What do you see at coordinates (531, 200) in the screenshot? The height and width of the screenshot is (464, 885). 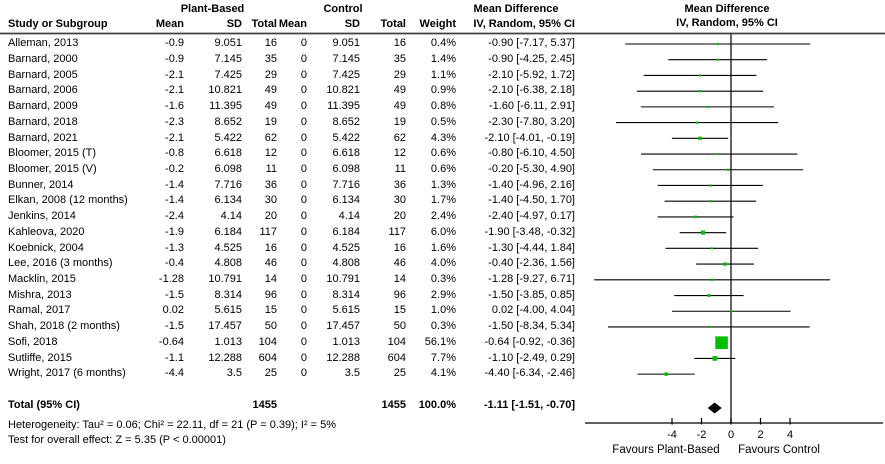 I see `ci-text: -1.40 [-4.50, 1.70]` at bounding box center [531, 200].